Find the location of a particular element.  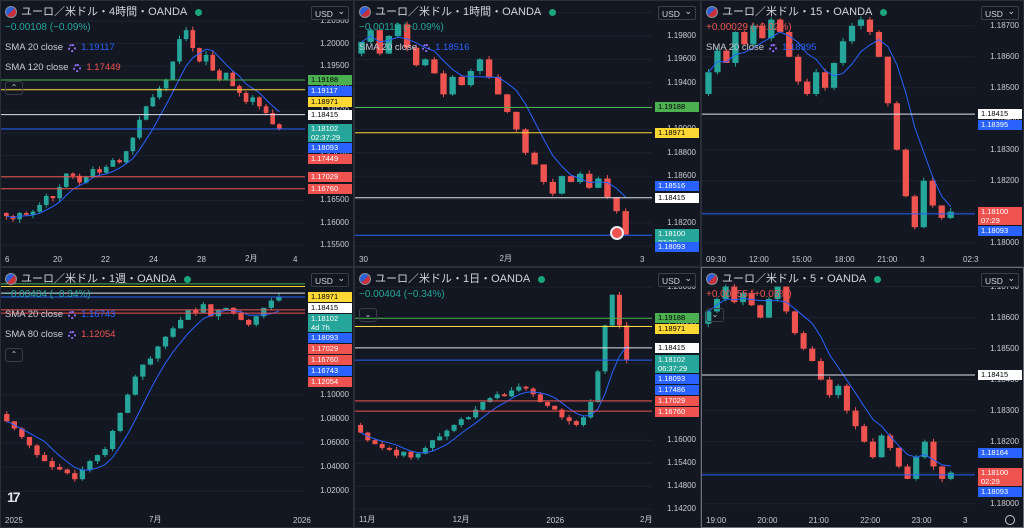

symbol-title: ユーロ／米ドル・5・OANDA is located at coordinates (794, 279).